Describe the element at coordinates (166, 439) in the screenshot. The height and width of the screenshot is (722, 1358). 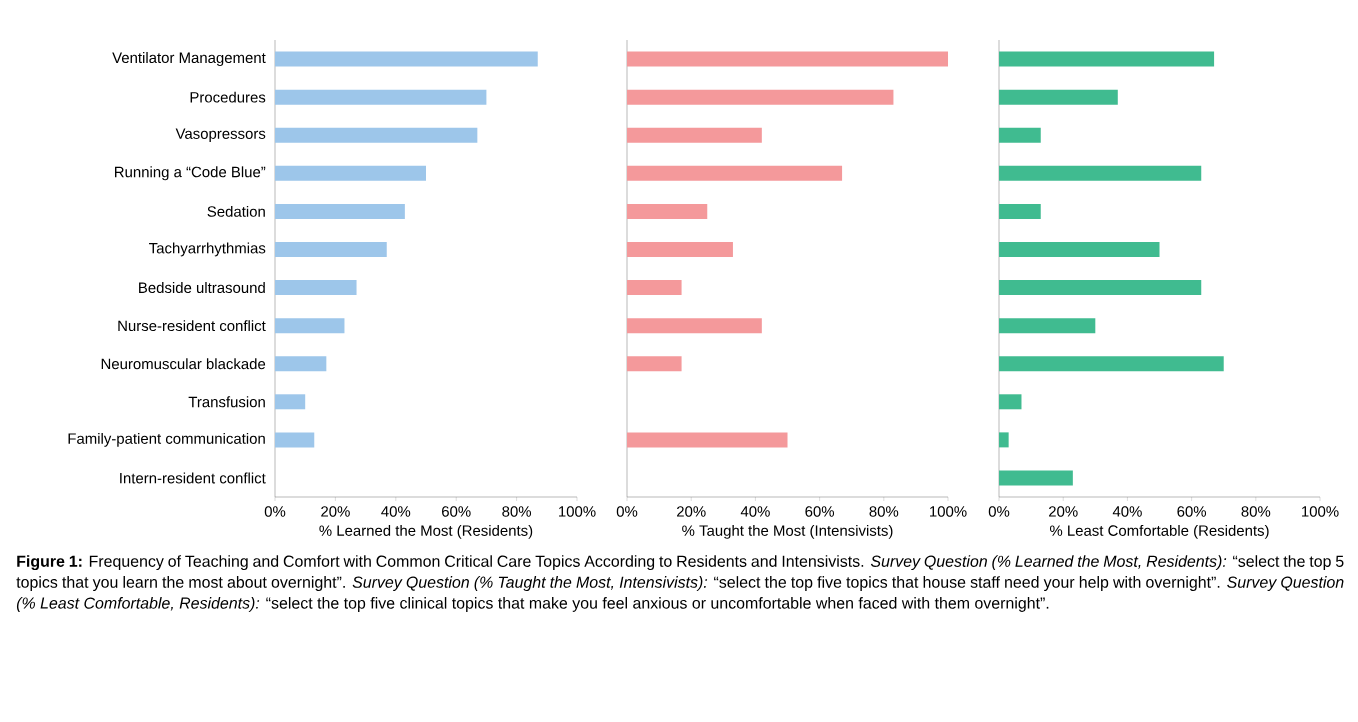
I see `y-tick-label: Family-patient communication` at that location.